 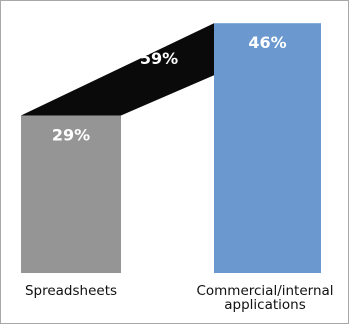 What do you see at coordinates (71, 291) in the screenshot?
I see `category-label-spreadsheets: Spreadsheets` at bounding box center [71, 291].